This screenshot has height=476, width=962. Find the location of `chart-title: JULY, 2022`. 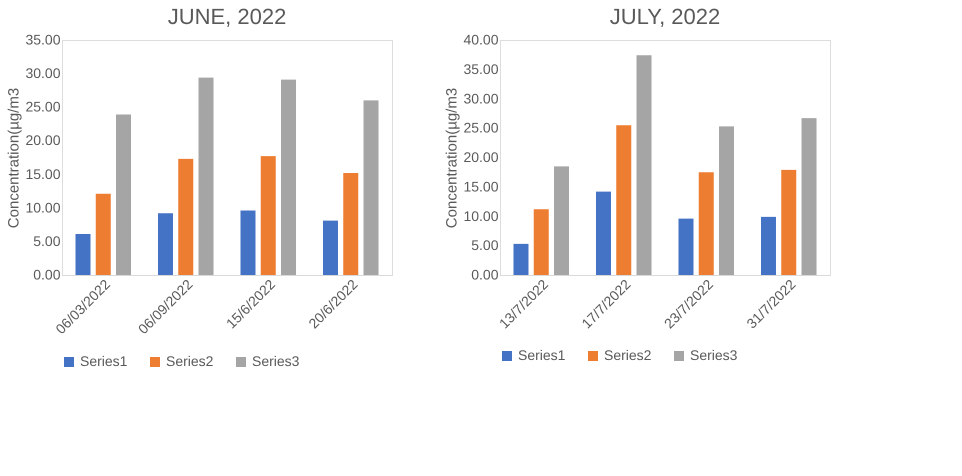

chart-title: JULY, 2022 is located at coordinates (665, 16).